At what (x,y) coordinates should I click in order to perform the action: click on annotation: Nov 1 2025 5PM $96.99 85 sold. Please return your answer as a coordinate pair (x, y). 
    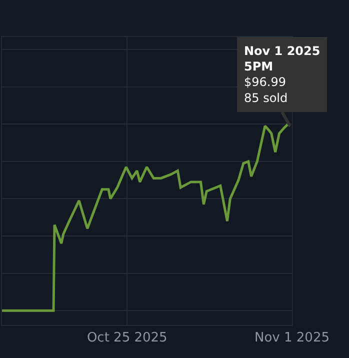
    Looking at the image, I should click on (282, 74).